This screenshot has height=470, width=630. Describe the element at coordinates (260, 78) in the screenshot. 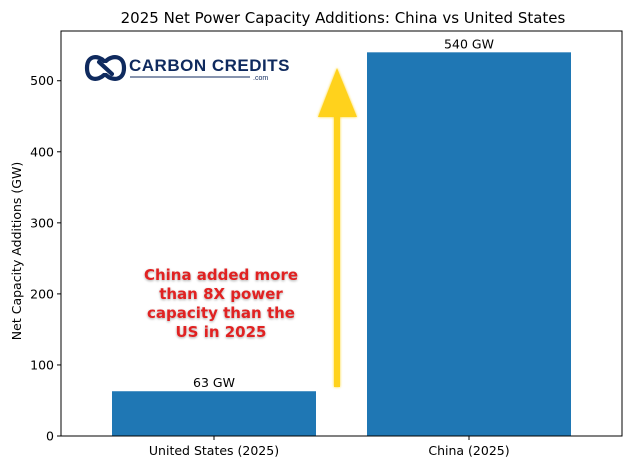

I see `logo-suffix: .com` at that location.